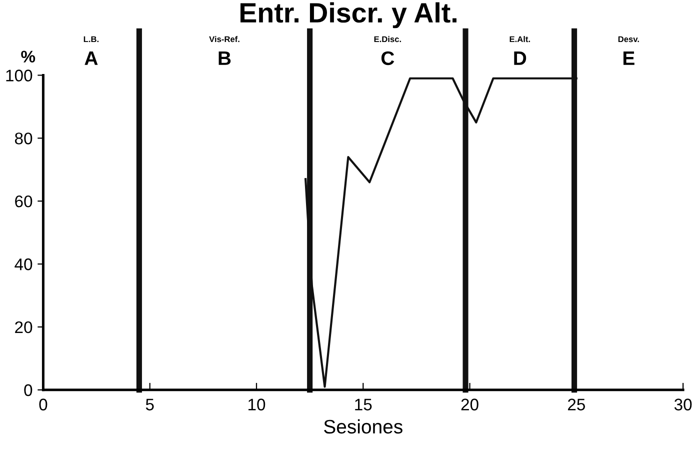 The width and height of the screenshot is (697, 456). Describe the element at coordinates (469, 404) in the screenshot. I see `x-tick-label: 20` at that location.